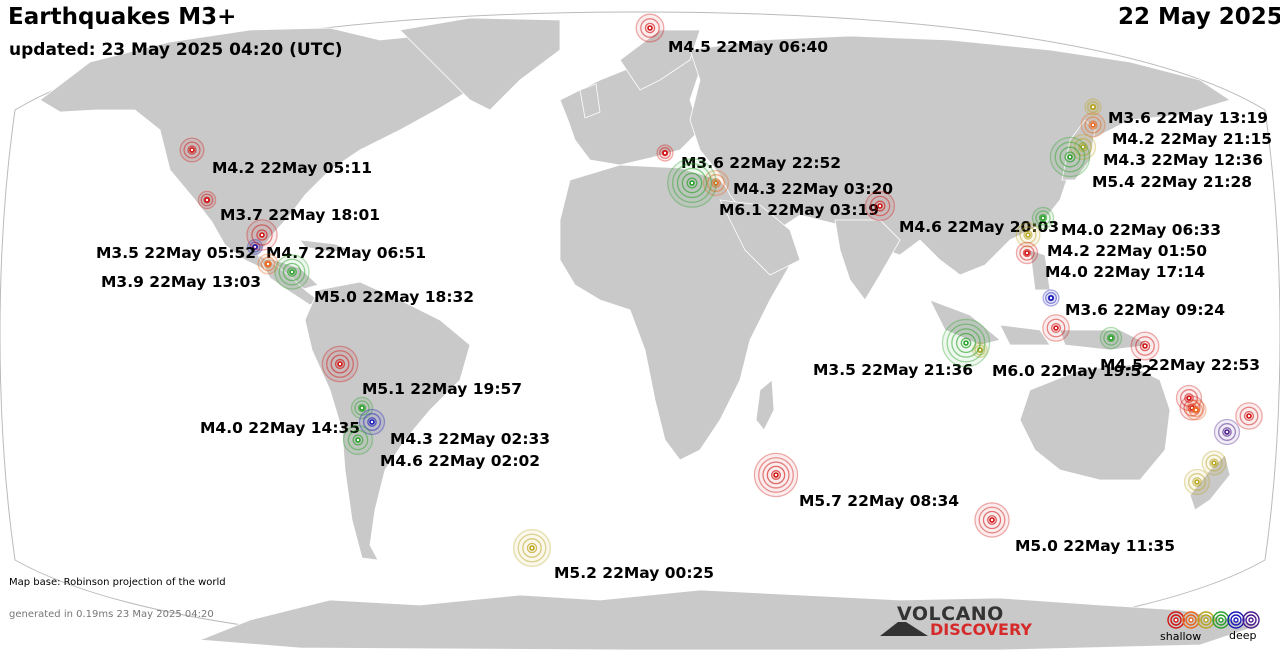 The image size is (1280, 650). I want to click on legend-shallow-label: shallow, so click(1181, 636).